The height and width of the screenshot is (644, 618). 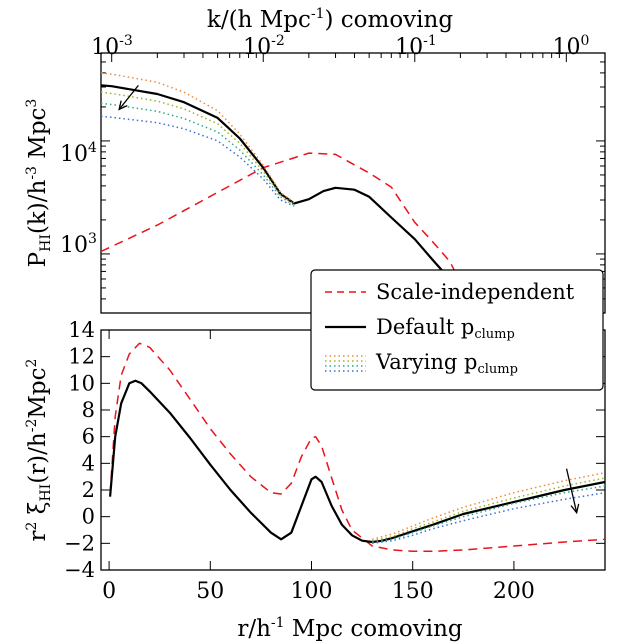 What do you see at coordinates (413, 591) in the screenshot?
I see `bottom-x-tick-label: 150` at bounding box center [413, 591].